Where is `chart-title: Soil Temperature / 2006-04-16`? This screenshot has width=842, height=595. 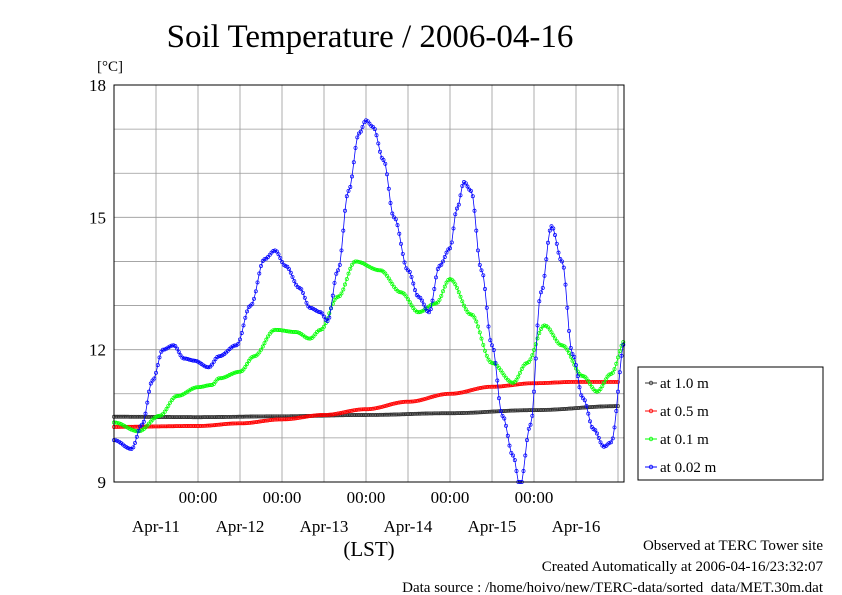
chart-title: Soil Temperature / 2006-04-16 is located at coordinates (370, 37).